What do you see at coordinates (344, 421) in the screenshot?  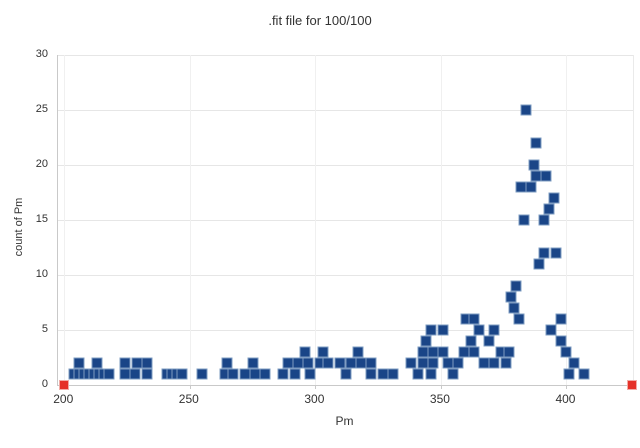 I see `x-axis-label: Pm` at bounding box center [344, 421].